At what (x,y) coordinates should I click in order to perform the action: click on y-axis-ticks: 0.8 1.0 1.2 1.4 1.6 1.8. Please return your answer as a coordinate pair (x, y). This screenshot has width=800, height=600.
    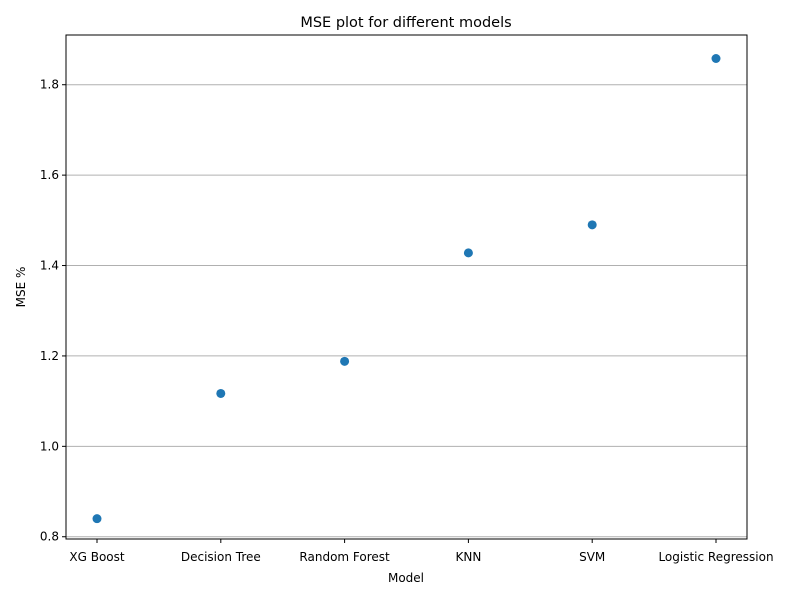
    Looking at the image, I should click on (53, 311).